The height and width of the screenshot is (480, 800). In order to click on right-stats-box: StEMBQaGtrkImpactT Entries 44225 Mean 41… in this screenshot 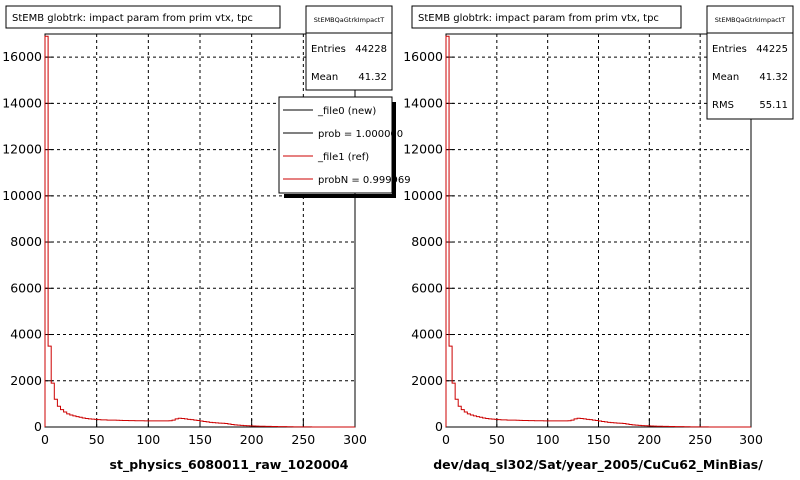, I will do `click(750, 62)`.